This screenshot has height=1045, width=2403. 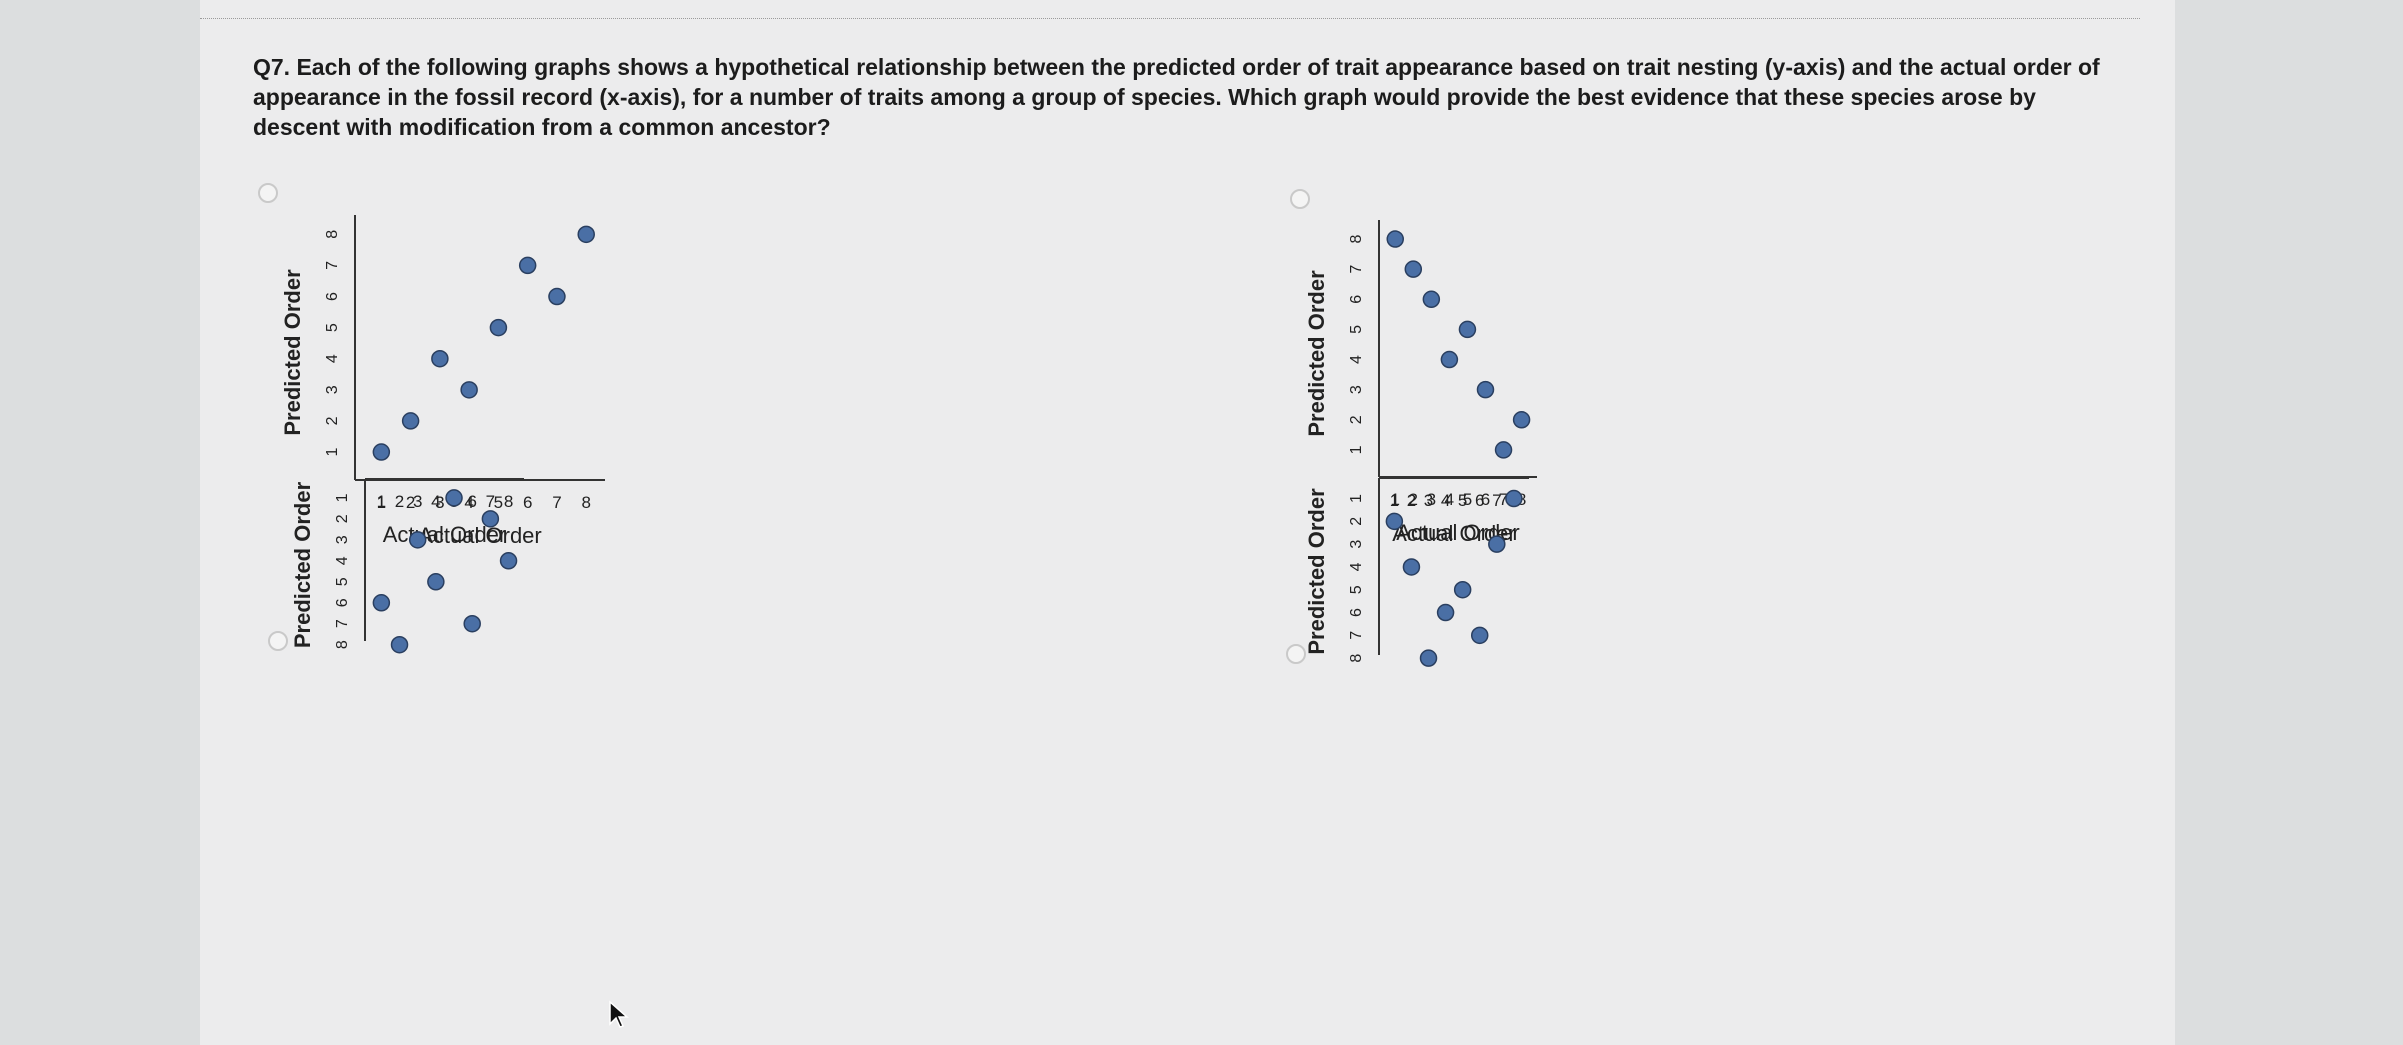 I want to click on option-b-radio, so click(x=1300, y=199).